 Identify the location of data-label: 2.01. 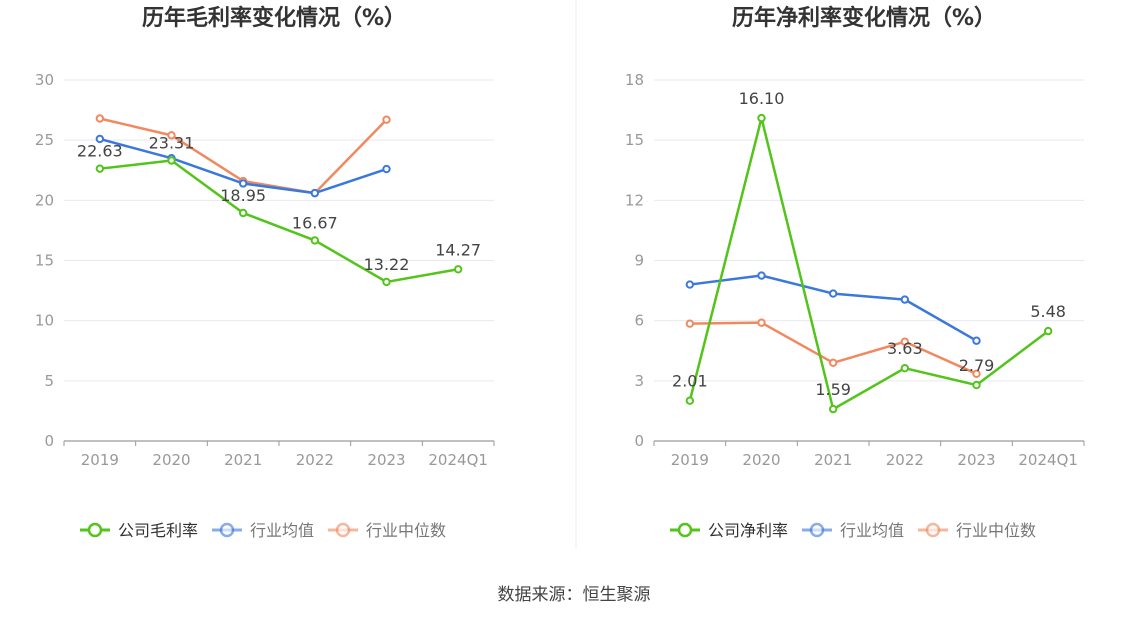
(690, 381).